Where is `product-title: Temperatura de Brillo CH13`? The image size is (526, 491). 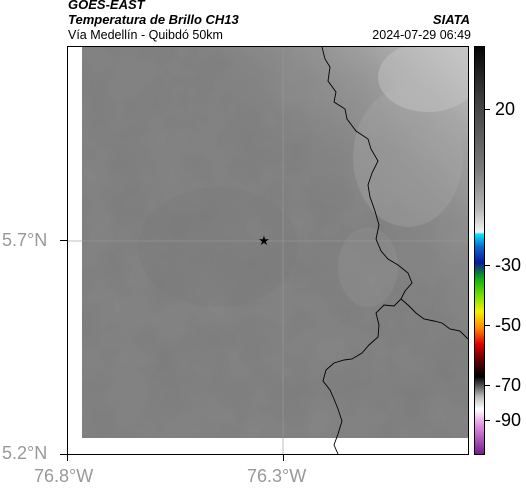 product-title: Temperatura de Brillo CH13 is located at coordinates (153, 19).